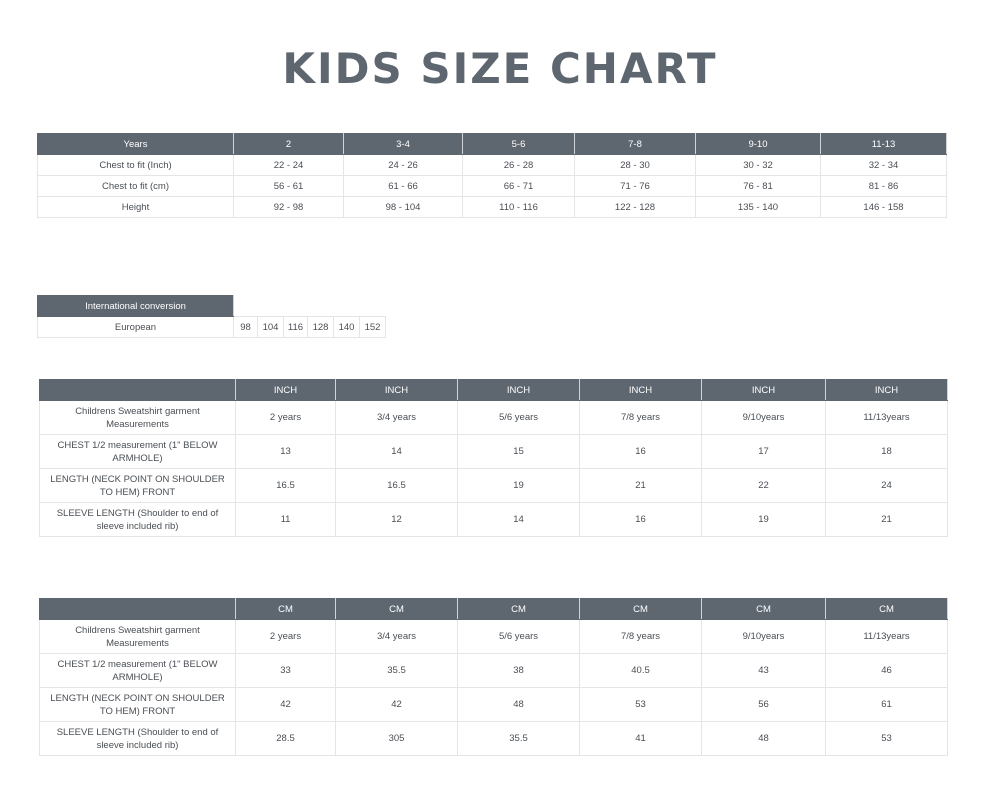  Describe the element at coordinates (295, 327) in the screenshot. I see `table-cell: 116` at that location.